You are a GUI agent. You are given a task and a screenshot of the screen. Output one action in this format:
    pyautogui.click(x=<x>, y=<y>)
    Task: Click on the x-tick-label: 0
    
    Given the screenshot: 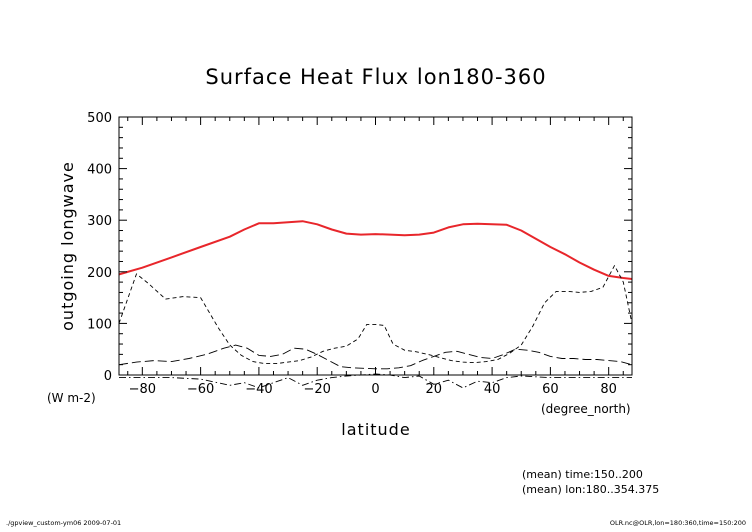 What is the action you would take?
    pyautogui.click(x=375, y=389)
    